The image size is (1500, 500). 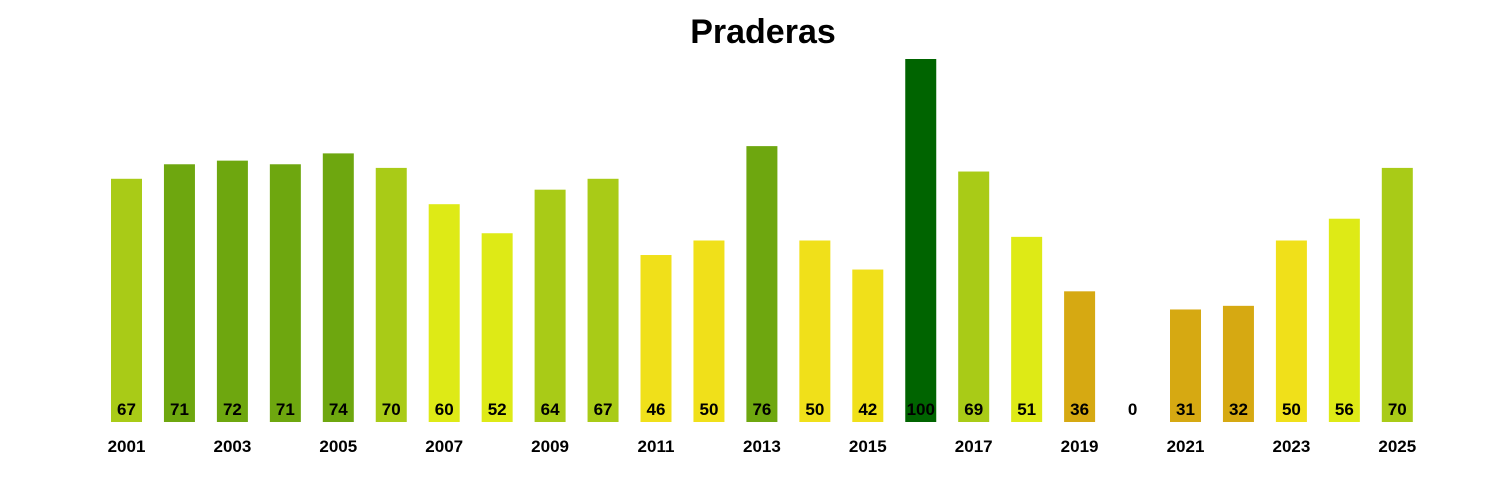 I want to click on value-label-2004: 71, so click(x=285, y=409).